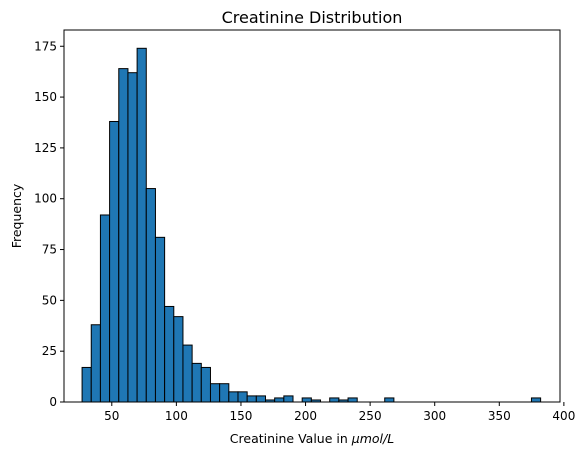  What do you see at coordinates (45, 97) in the screenshot?
I see `y-tick-label: 150` at bounding box center [45, 97].